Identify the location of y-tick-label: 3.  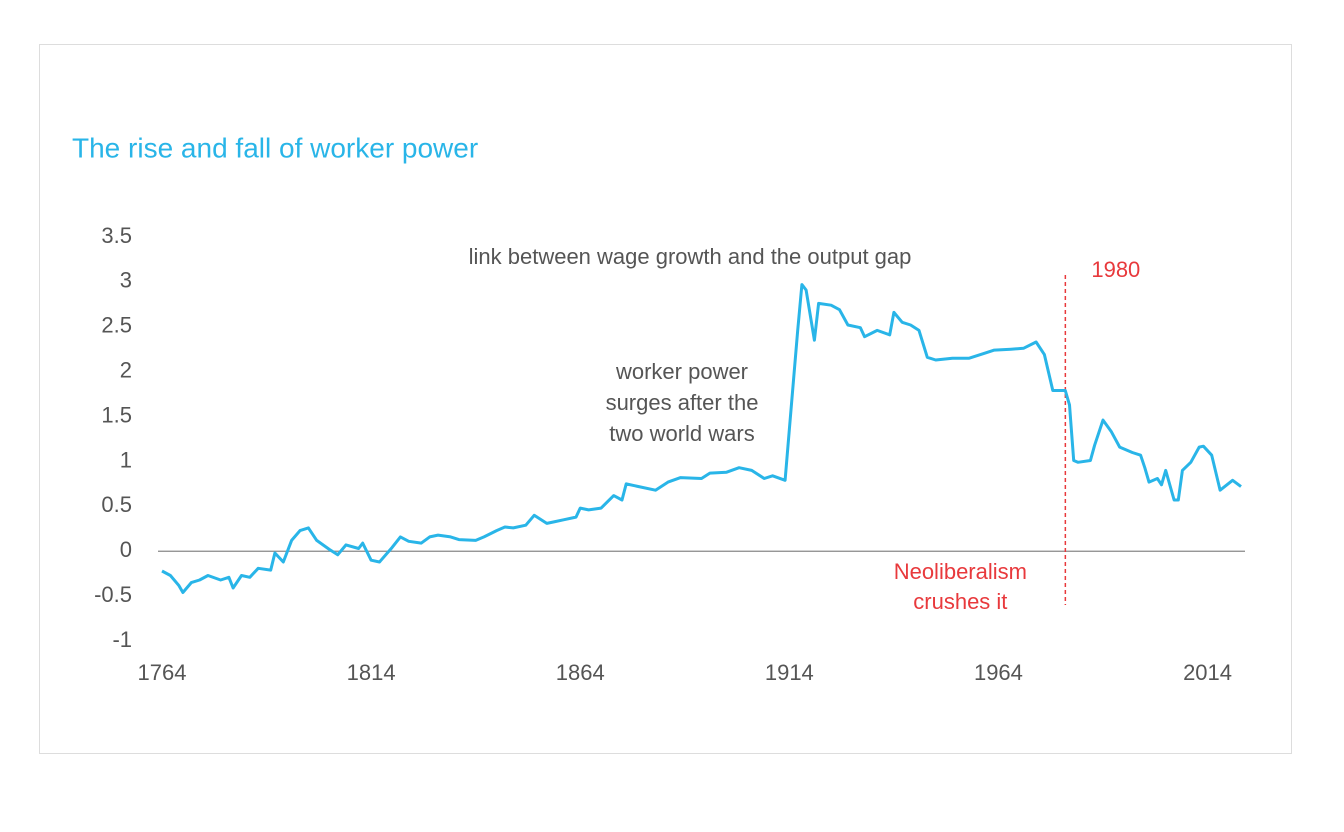
(126, 280).